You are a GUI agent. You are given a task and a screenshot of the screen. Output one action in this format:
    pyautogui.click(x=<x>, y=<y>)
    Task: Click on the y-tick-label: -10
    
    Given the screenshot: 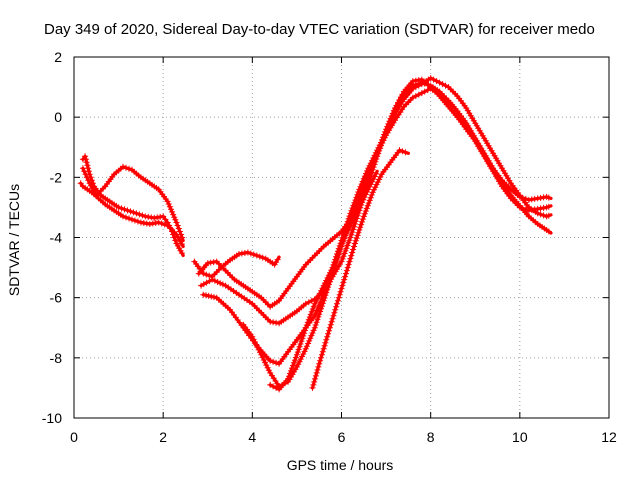 What is the action you would take?
    pyautogui.click(x=52, y=418)
    